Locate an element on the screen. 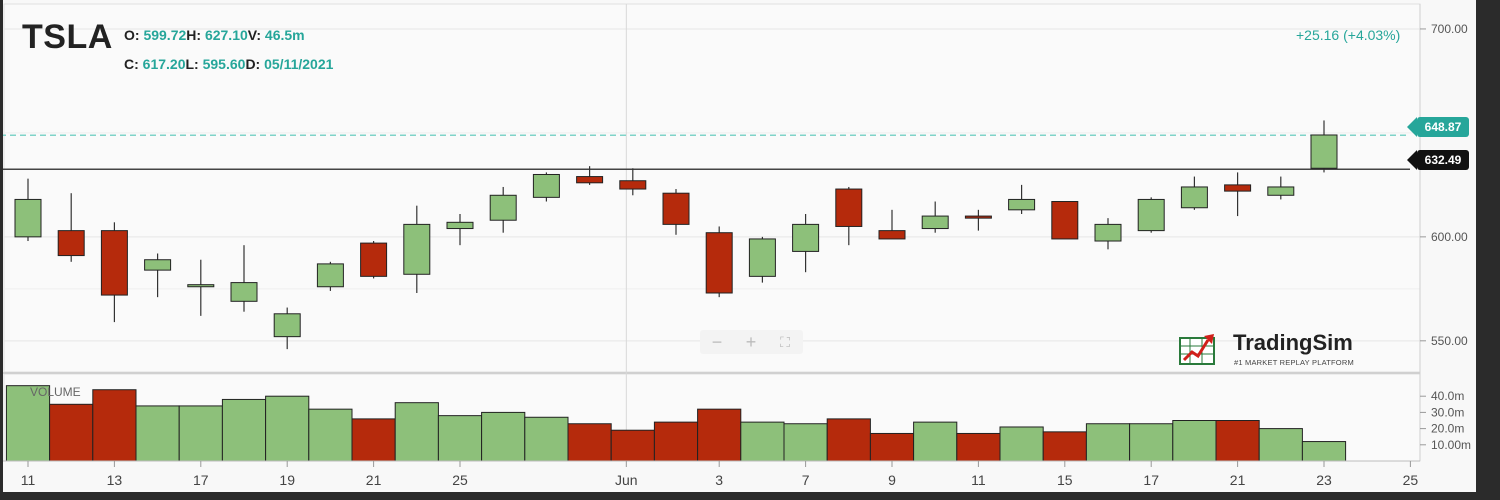 The width and height of the screenshot is (1500, 500). time-tick-label: 19 is located at coordinates (287, 480).